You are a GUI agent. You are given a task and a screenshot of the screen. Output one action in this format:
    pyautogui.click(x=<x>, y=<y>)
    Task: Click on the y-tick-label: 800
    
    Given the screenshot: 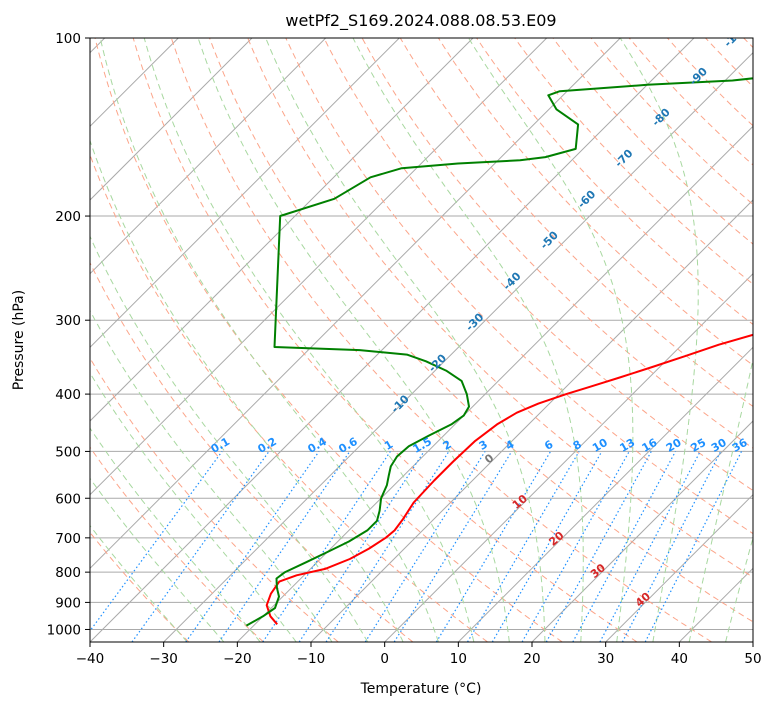 What is the action you would take?
    pyautogui.click(x=68, y=573)
    